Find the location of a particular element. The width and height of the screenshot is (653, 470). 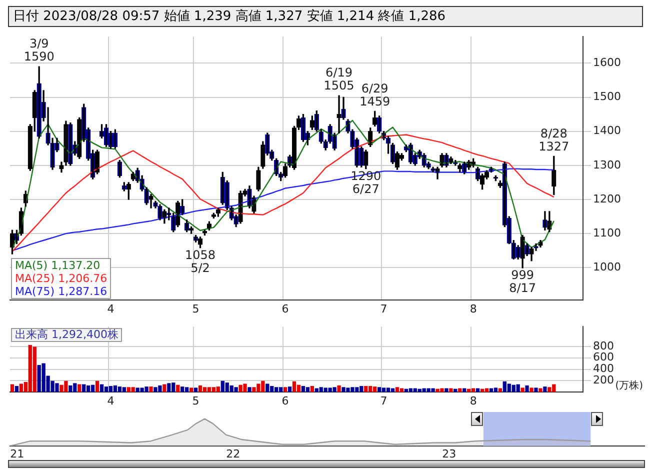

y-tick-label: 1600 is located at coordinates (607, 63).